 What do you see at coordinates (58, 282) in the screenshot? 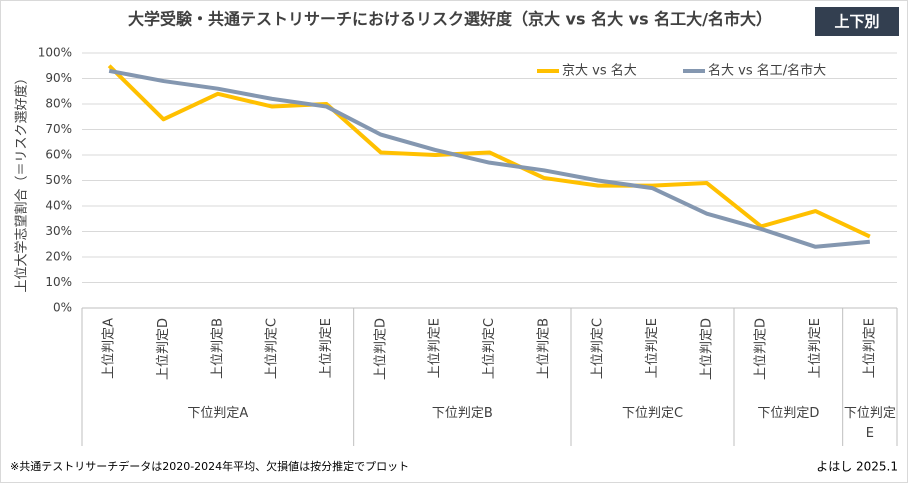
I see `y-tick-label: 10%` at bounding box center [58, 282].